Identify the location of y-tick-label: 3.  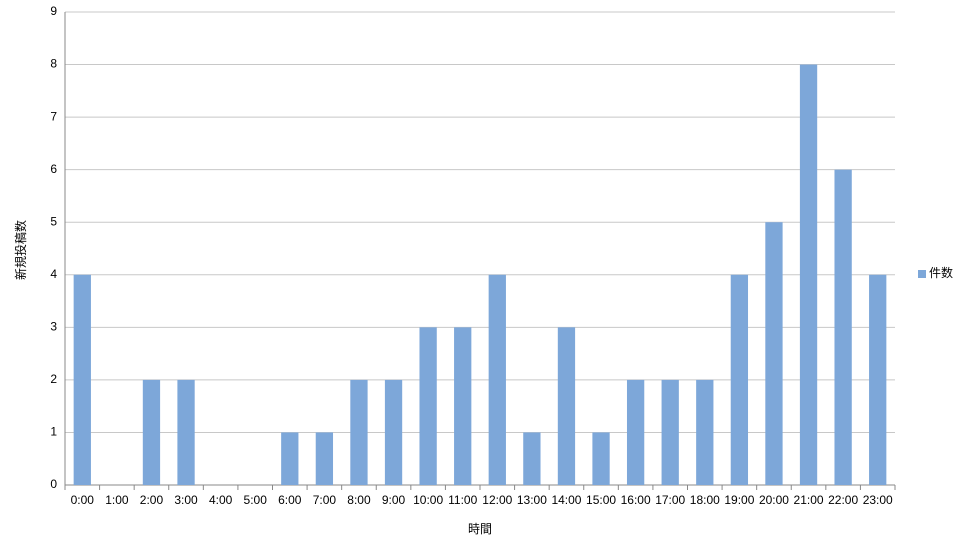
(53, 327).